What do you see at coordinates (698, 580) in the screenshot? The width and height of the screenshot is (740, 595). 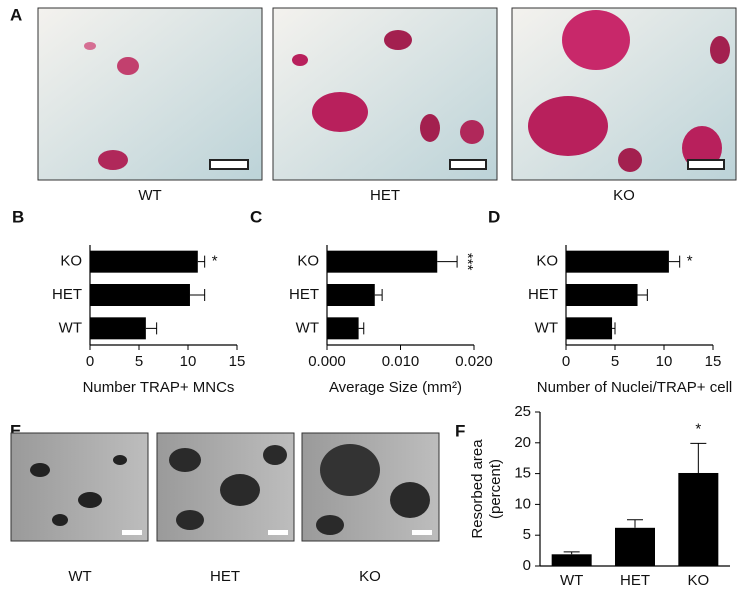 I see `x-tick-label: KO` at bounding box center [698, 580].